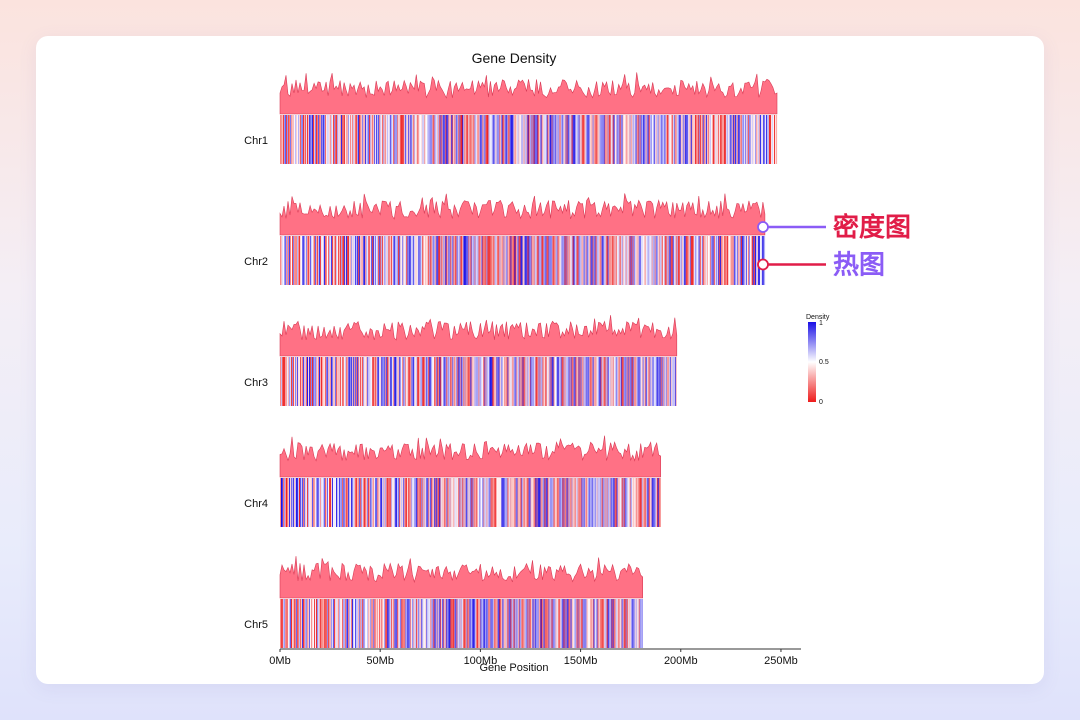 This screenshot has height=720, width=1080. I want to click on legend-title: Density, so click(818, 317).